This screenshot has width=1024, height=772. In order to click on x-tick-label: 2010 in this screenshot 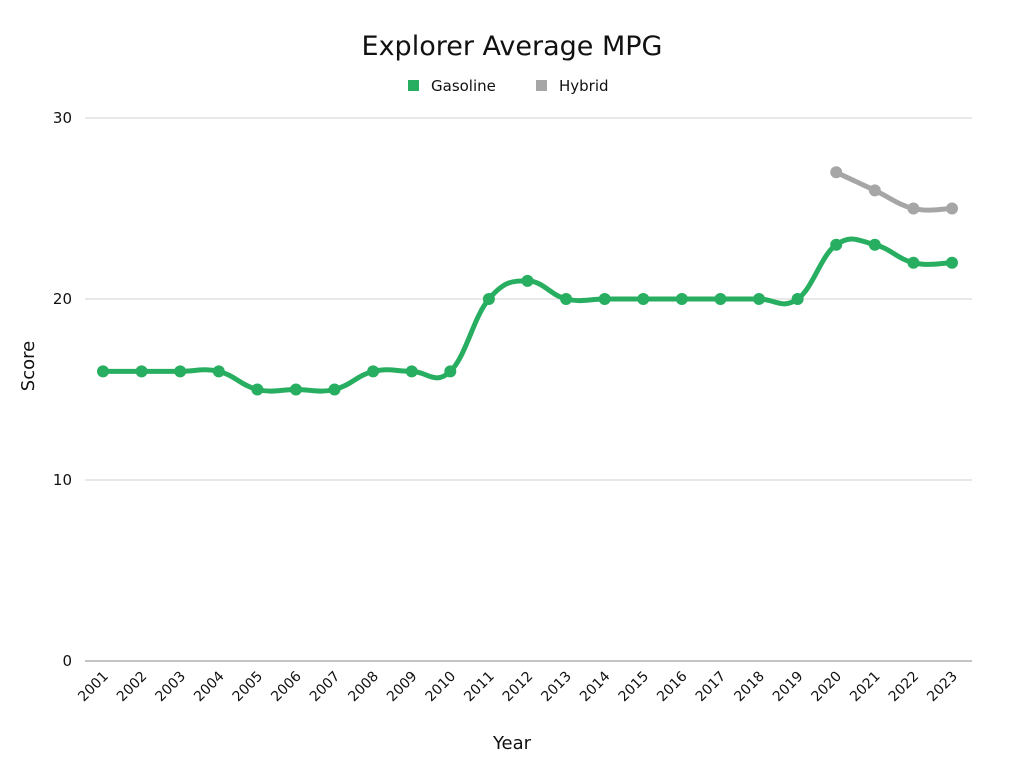, I will do `click(441, 687)`.